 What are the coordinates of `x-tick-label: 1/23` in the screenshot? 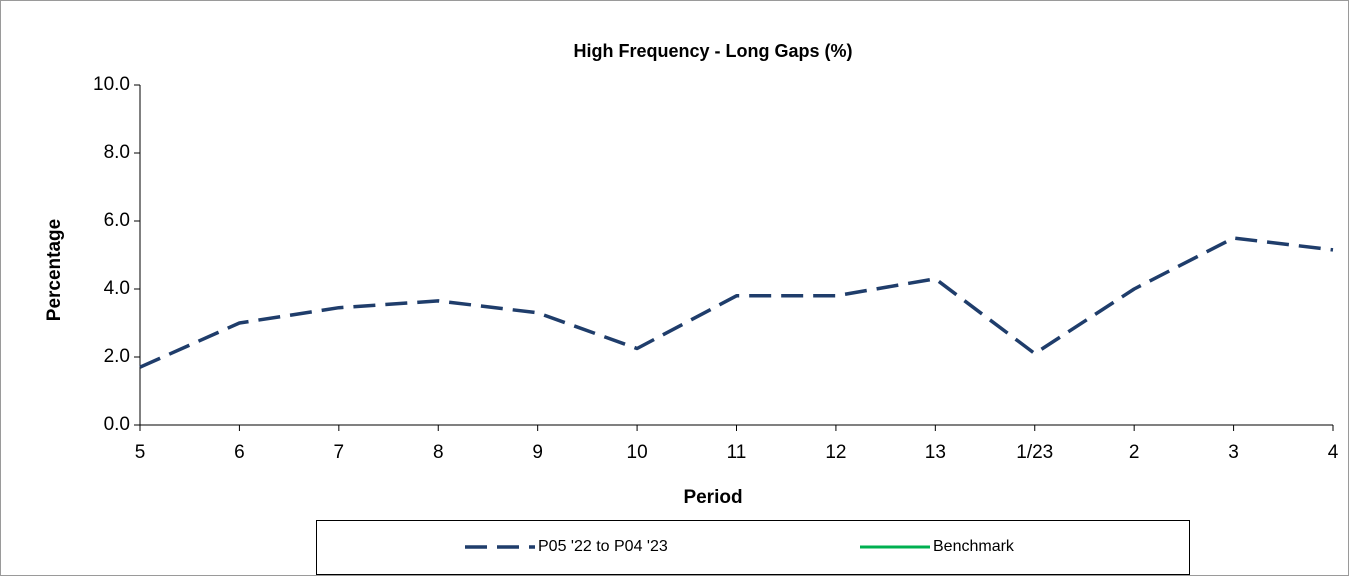 It's located at (1034, 452).